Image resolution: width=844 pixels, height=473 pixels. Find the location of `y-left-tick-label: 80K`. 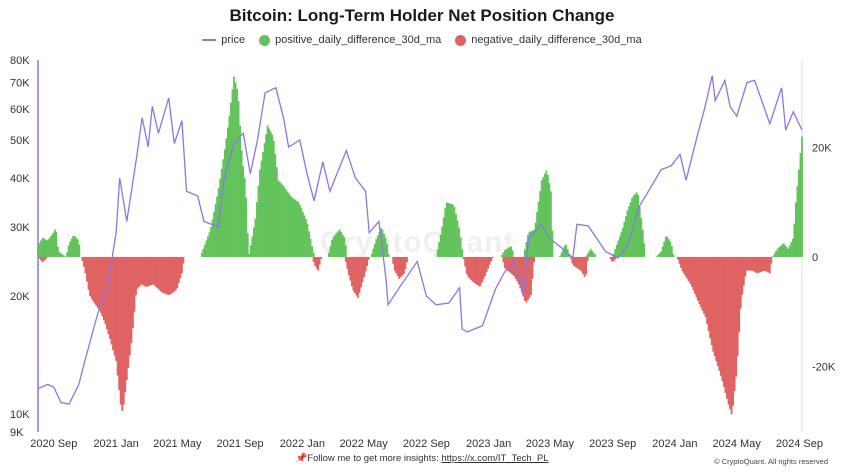

y-left-tick-label: 80K is located at coordinates (20, 61).